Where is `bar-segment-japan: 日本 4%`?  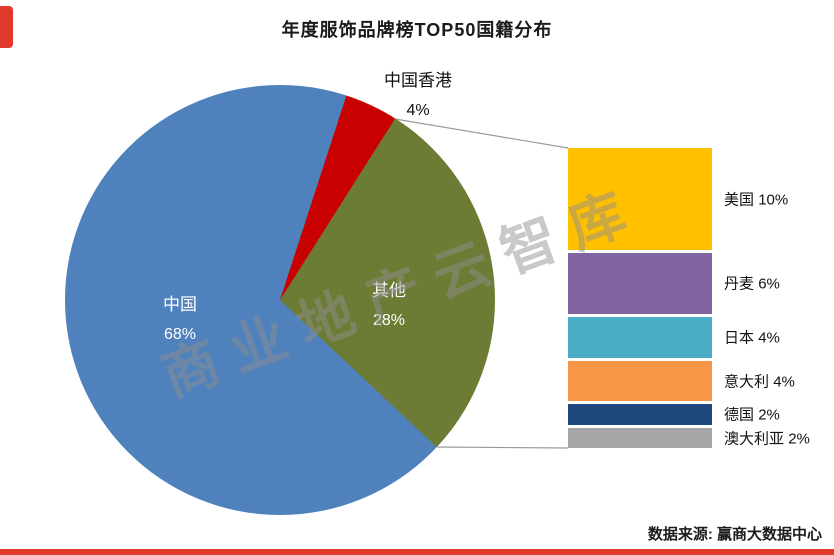
bar-segment-japan: 日本 4% is located at coordinates (674, 337).